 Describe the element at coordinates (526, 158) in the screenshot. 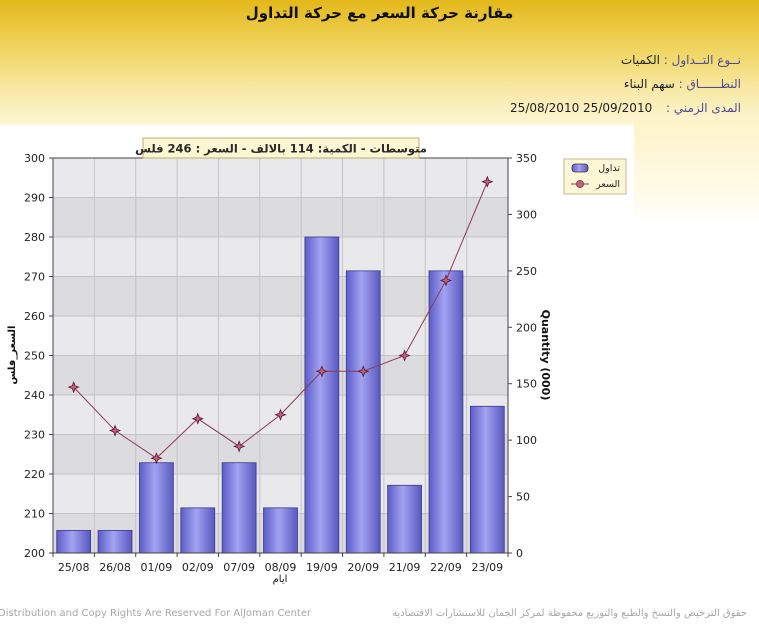

I see `y-right-tick-label: 350` at that location.